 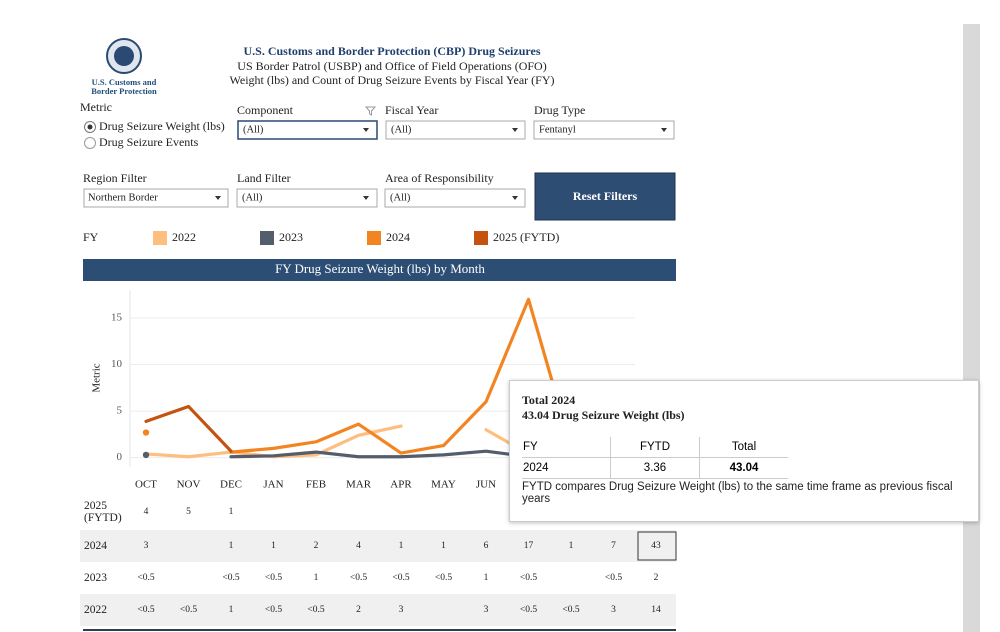 I want to click on filter-label: Area of Responsibility, so click(x=439, y=178).